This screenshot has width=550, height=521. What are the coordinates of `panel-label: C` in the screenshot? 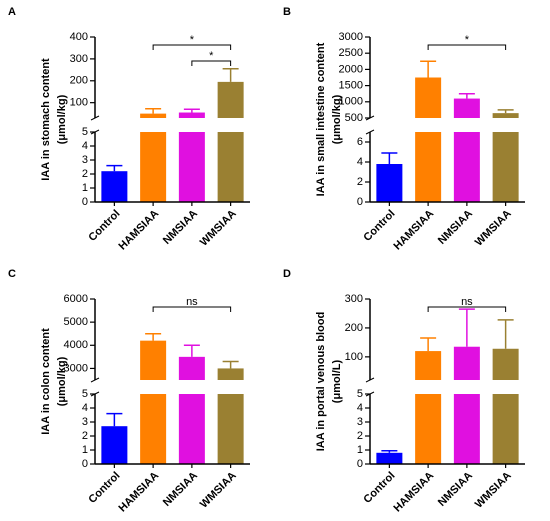 It's located at (12, 274).